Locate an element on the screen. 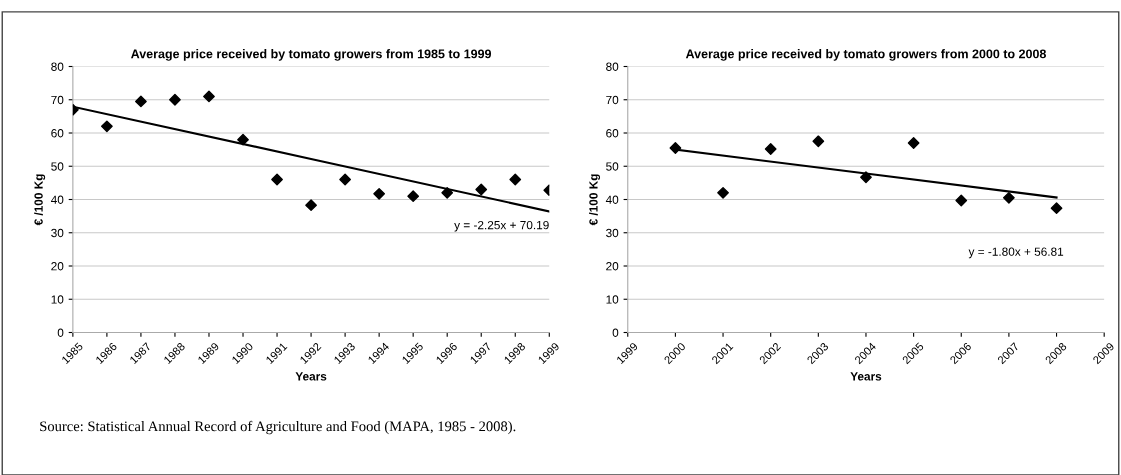 Image resolution: width=1121 pixels, height=475 pixels. annotation: y = -1.80x + 56.81 is located at coordinates (1016, 253).